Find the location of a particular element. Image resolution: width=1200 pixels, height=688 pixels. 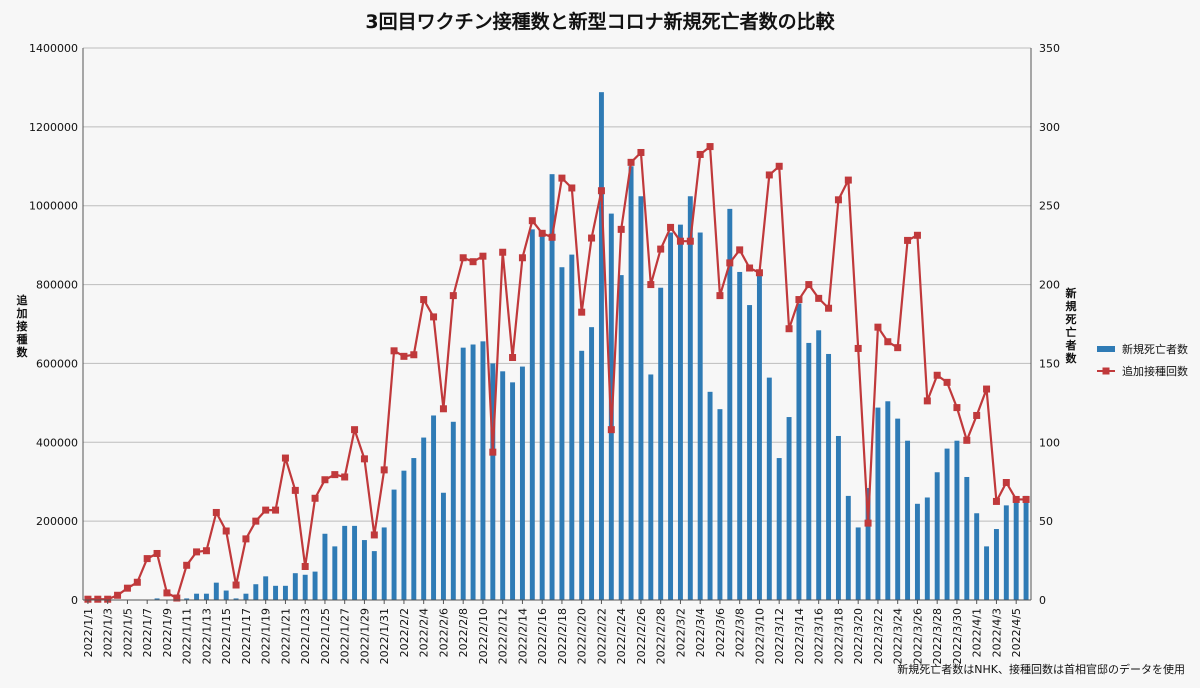

right-axis-label-char: 数 is located at coordinates (1072, 358).